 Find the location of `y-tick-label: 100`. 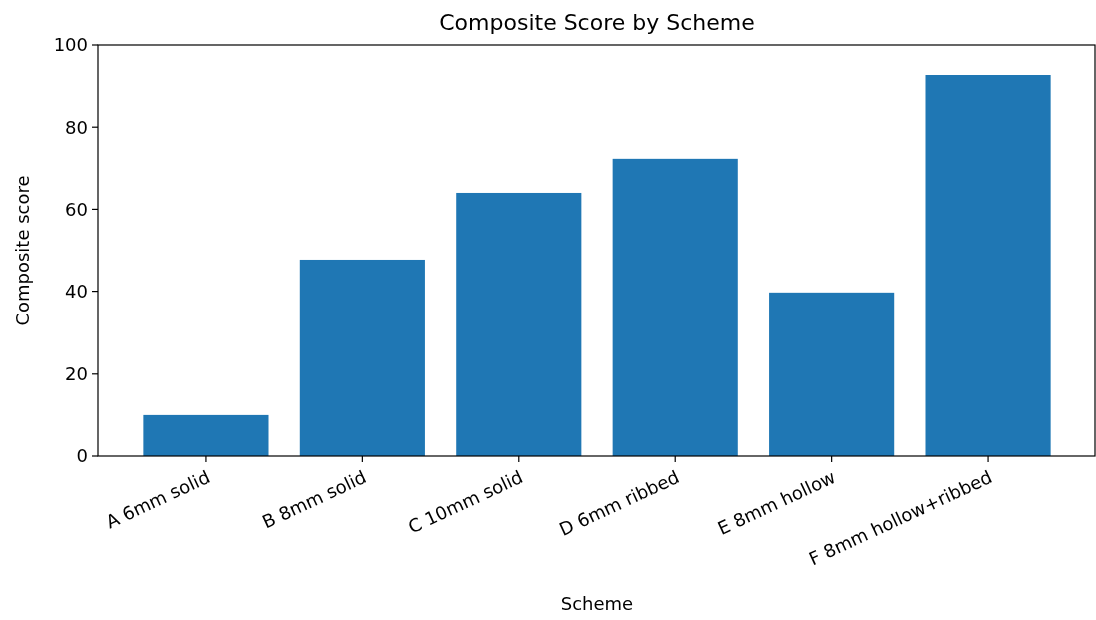

y-tick-label: 100 is located at coordinates (70, 45).